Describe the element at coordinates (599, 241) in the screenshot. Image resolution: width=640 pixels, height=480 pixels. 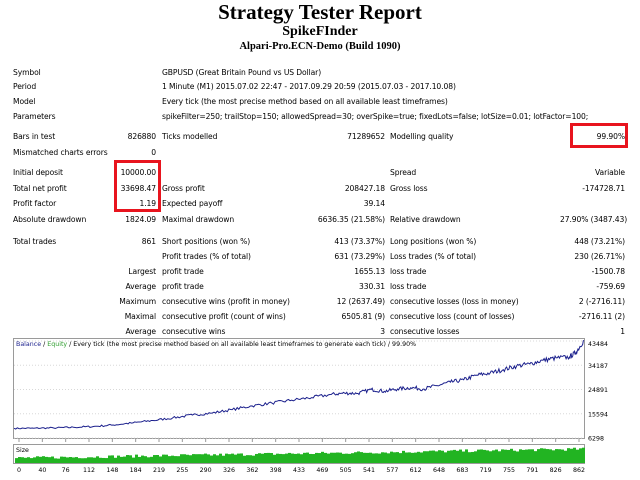
I see `long-positions-value: 448 (73.21%)` at that location.